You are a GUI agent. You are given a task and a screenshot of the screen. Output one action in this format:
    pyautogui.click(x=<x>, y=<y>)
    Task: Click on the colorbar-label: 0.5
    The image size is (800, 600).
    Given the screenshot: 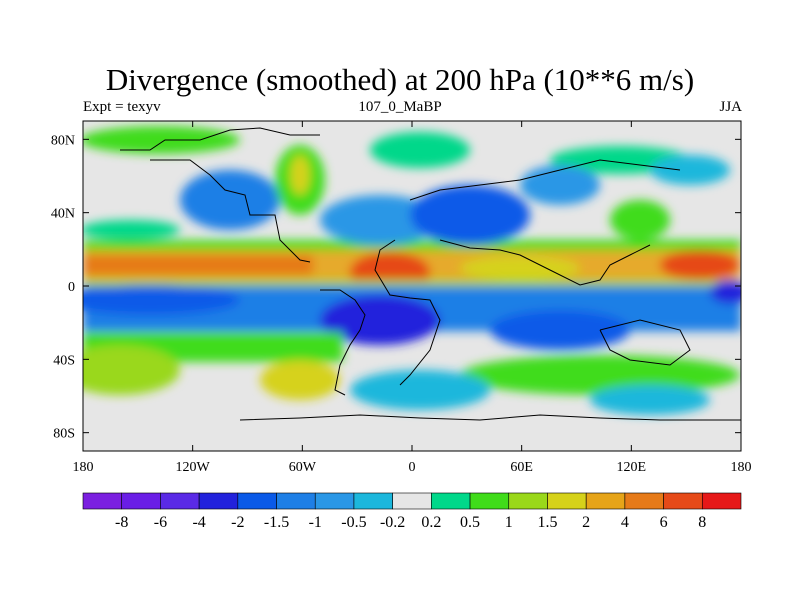 What is the action you would take?
    pyautogui.click(x=470, y=522)
    